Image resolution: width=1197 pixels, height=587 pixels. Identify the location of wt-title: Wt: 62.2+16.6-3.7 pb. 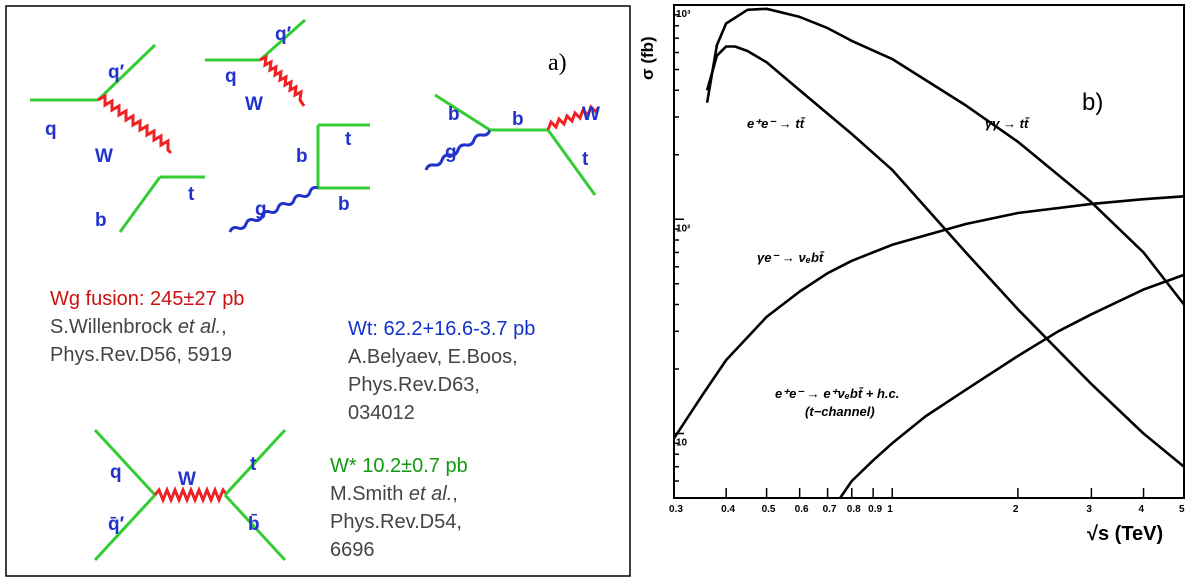
(441, 329).